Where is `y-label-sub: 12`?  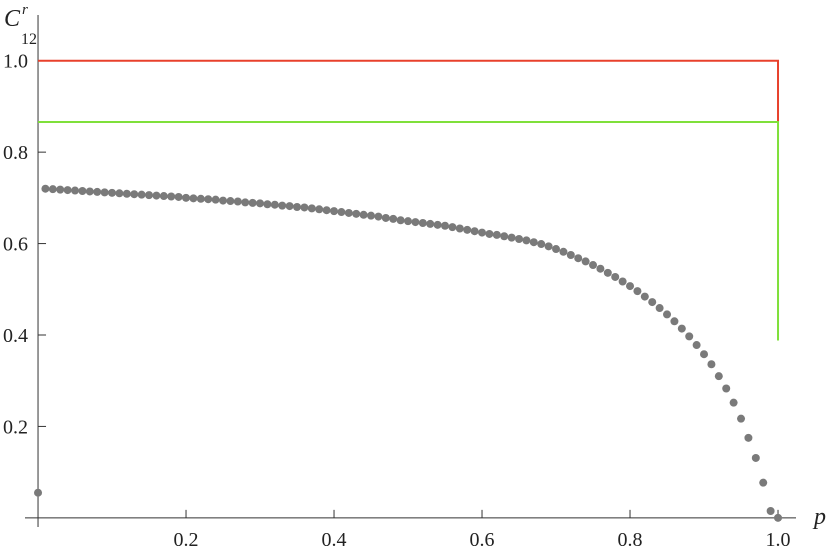 y-label-sub: 12 is located at coordinates (29, 39).